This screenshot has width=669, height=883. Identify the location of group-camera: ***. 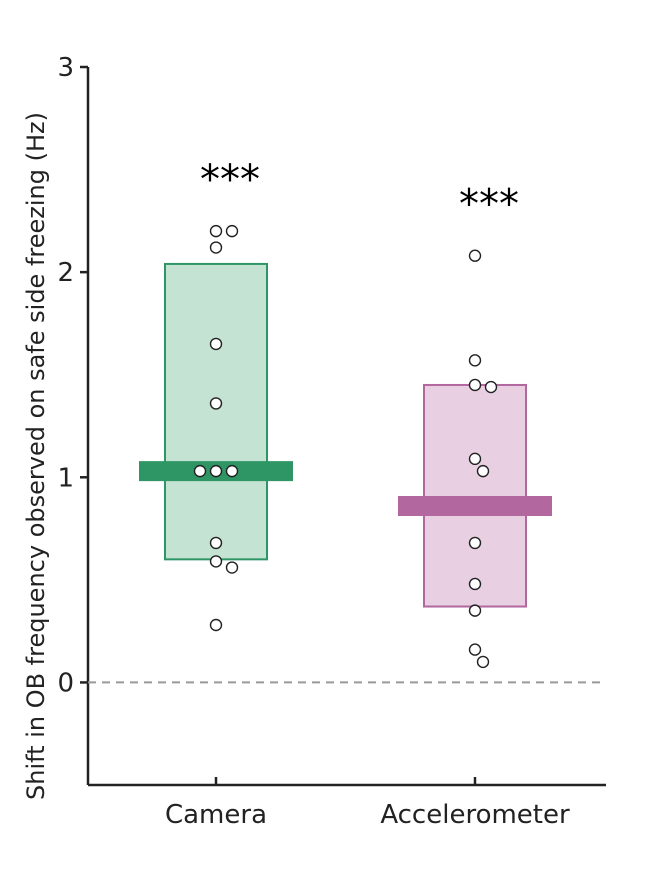
(216, 394).